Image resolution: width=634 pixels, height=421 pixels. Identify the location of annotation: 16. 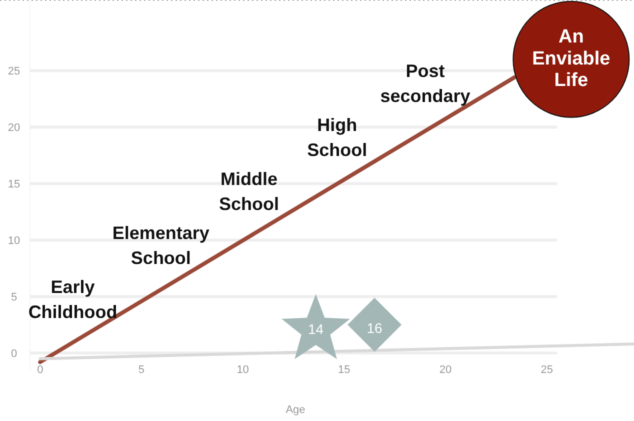
(374, 328).